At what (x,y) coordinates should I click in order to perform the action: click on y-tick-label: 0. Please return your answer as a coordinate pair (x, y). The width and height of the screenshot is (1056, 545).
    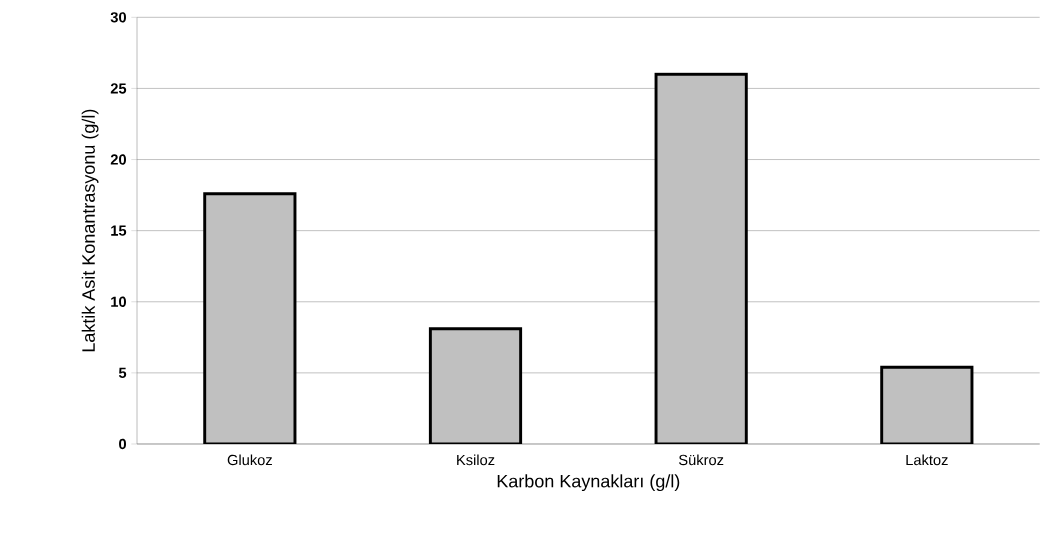
    Looking at the image, I should click on (122, 444).